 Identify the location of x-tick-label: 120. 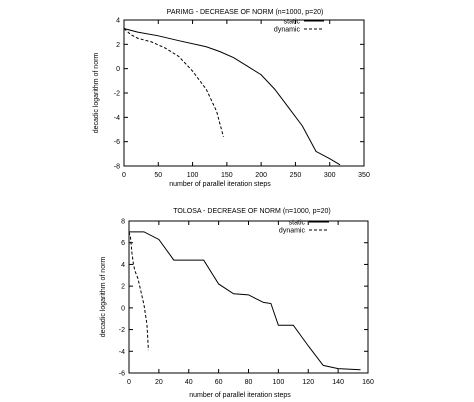
(308, 382).